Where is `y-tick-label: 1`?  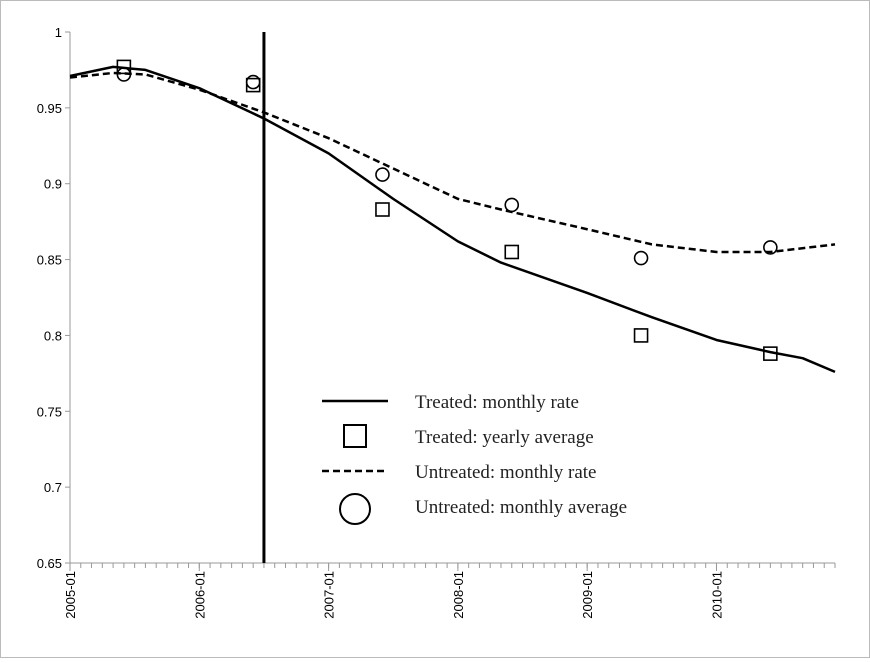
y-tick-label: 1 is located at coordinates (58, 32).